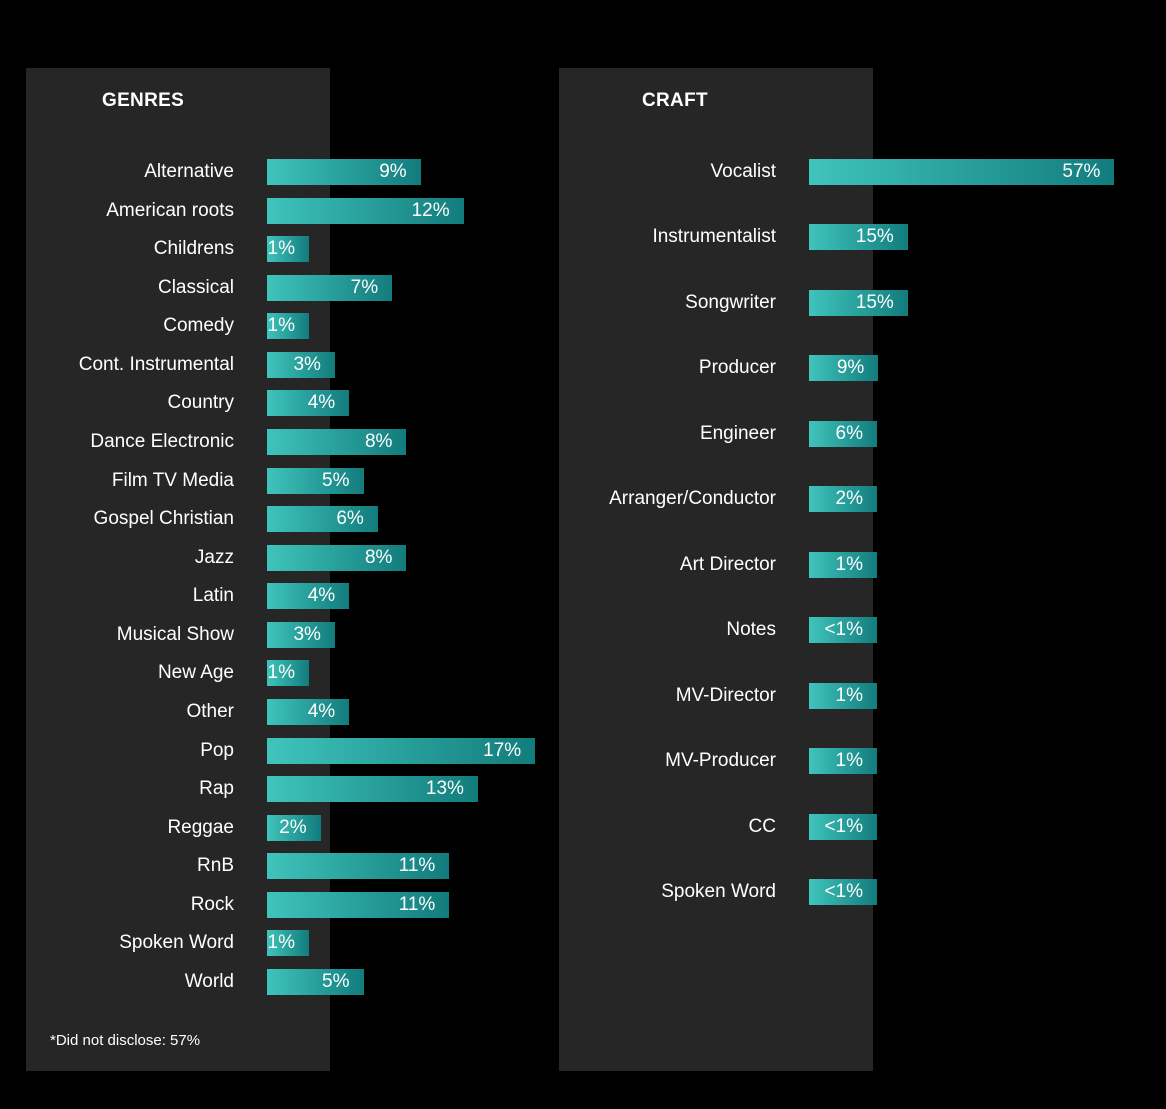 This screenshot has width=1166, height=1109. What do you see at coordinates (720, 761) in the screenshot?
I see `category-label: MV-Producer` at bounding box center [720, 761].